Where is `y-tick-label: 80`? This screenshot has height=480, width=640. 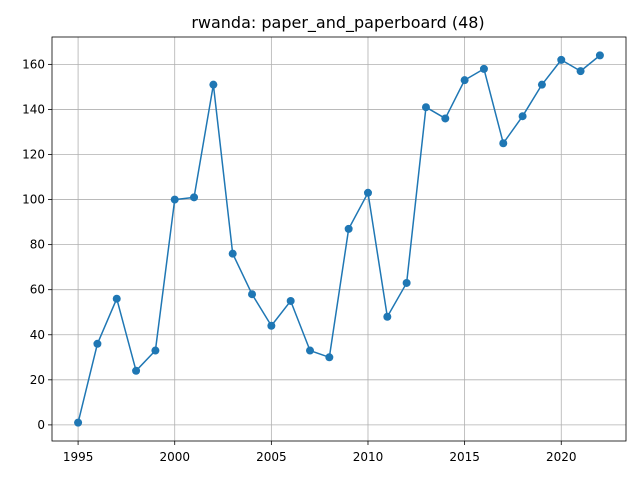 y-tick-label: 80 is located at coordinates (37, 245).